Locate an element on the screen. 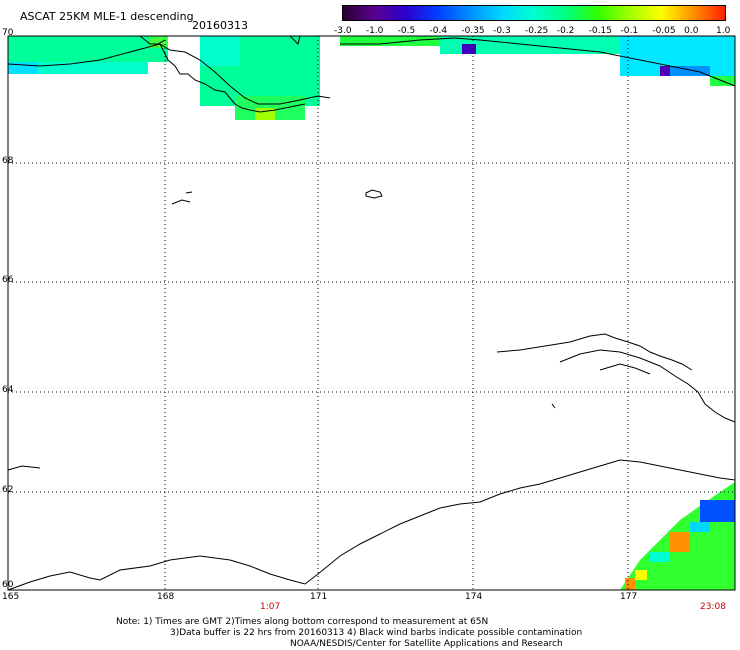  time-start: 1:07 is located at coordinates (270, 607).